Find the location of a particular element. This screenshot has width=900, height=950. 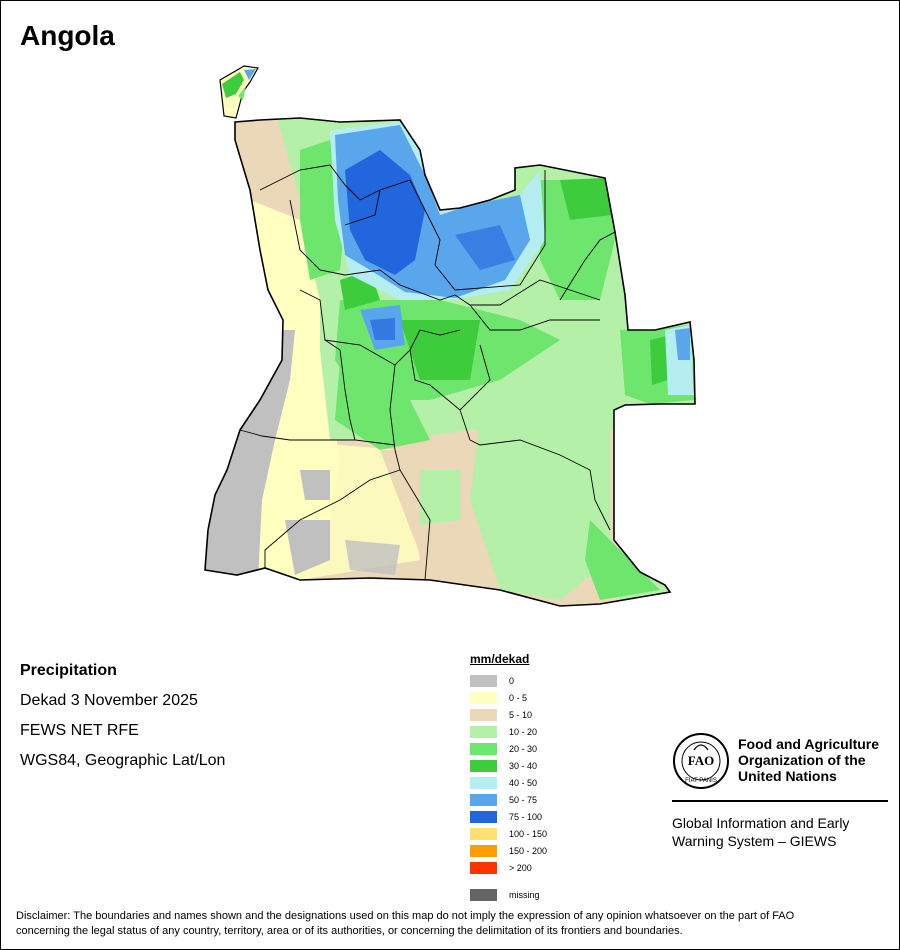

legend-label: 40 - 50 is located at coordinates (523, 782).